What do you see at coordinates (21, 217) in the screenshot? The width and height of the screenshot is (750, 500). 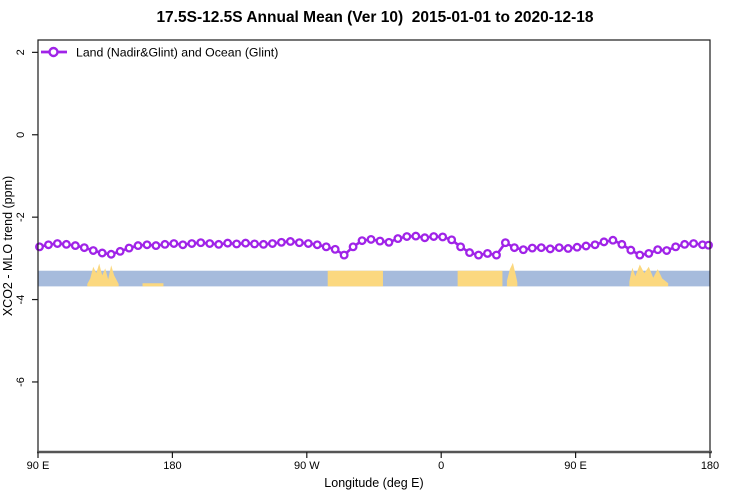 I see `y-axis-tick-label: -2` at bounding box center [21, 217].